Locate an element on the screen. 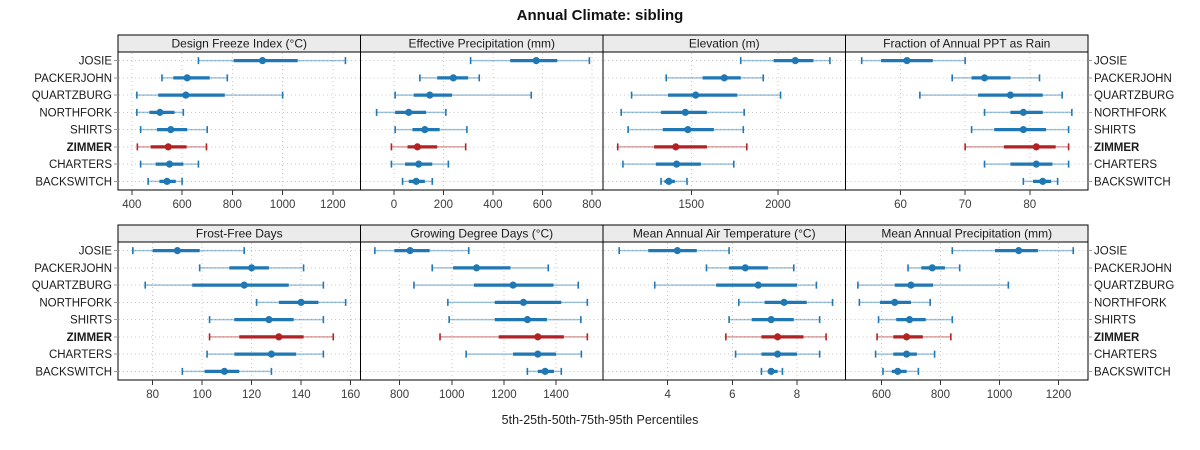 The image size is (1200, 450). axis-tick-label: 400 is located at coordinates (131, 205).